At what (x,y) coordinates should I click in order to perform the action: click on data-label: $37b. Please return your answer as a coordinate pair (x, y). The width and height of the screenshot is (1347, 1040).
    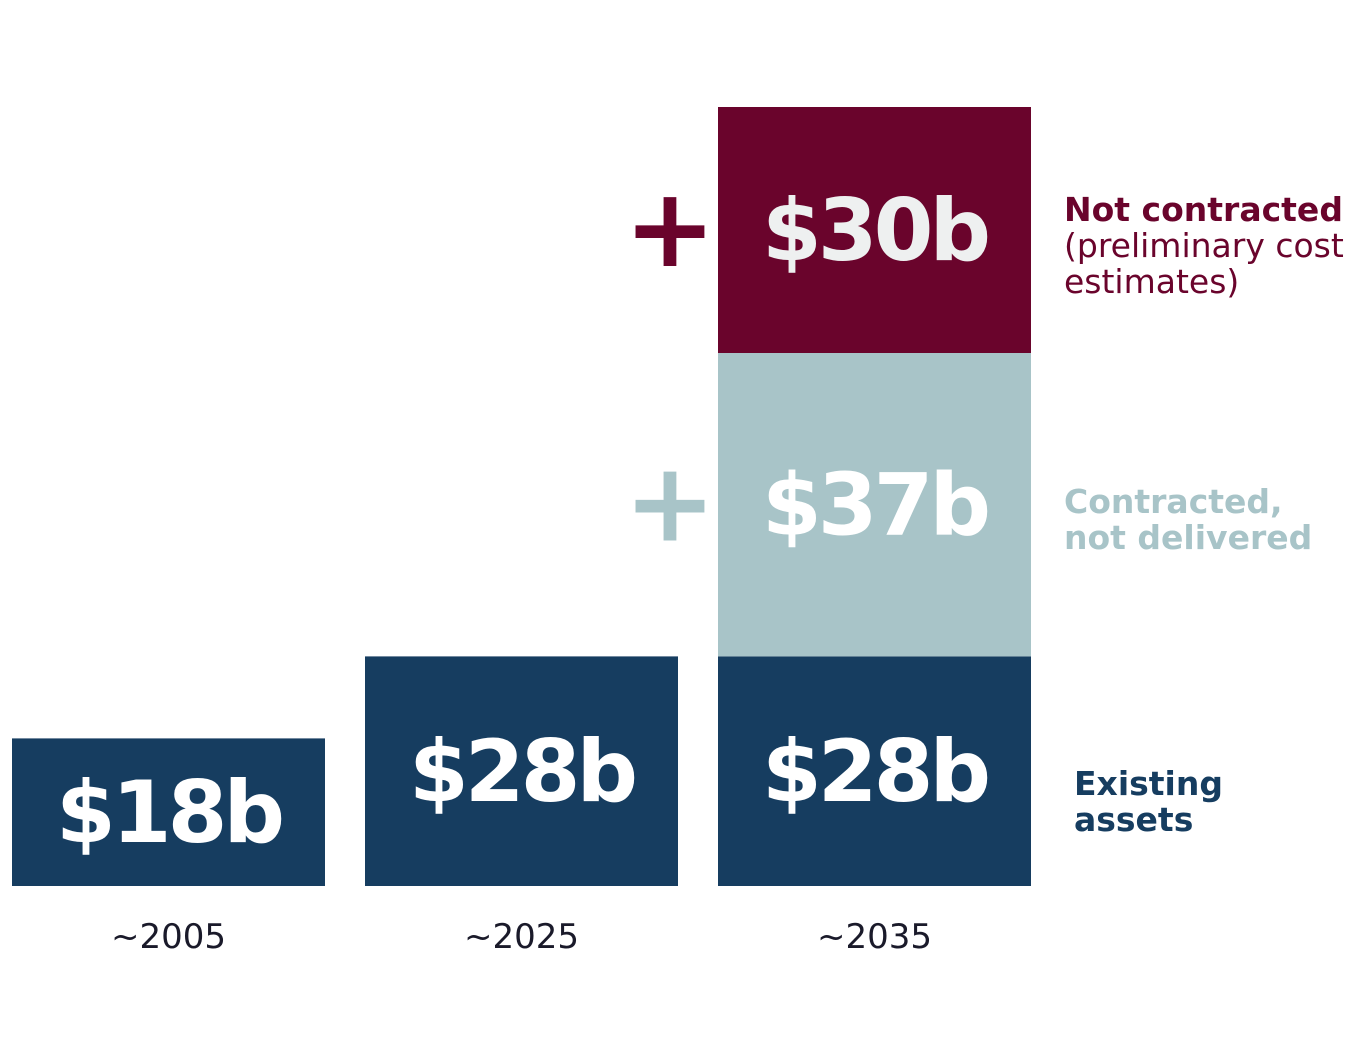
    Looking at the image, I should click on (875, 506).